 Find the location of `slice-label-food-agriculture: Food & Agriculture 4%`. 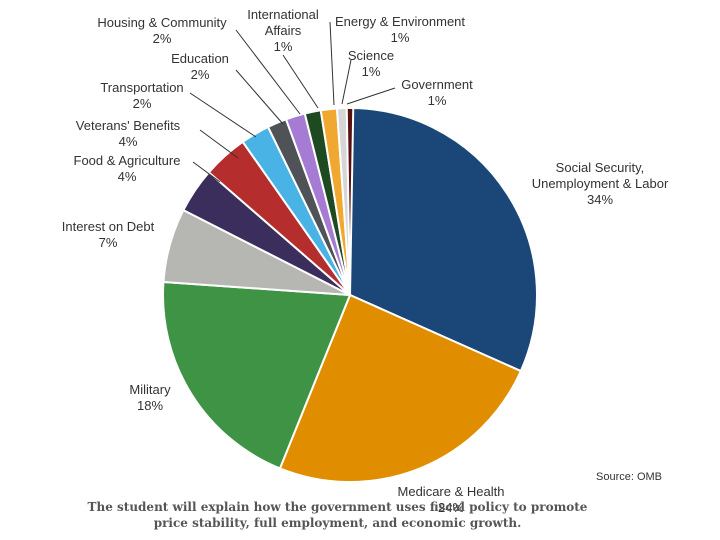

slice-label-food-agriculture: Food & Agriculture 4% is located at coordinates (127, 168).